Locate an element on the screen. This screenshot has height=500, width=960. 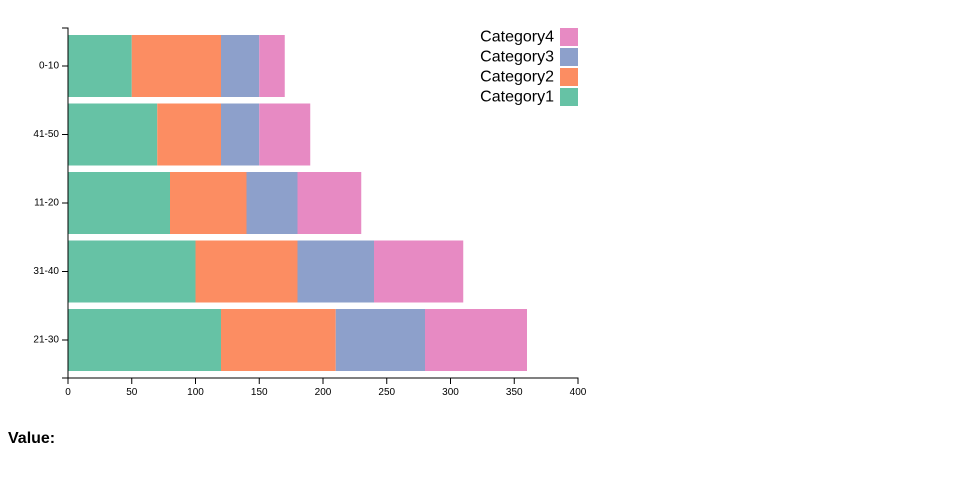
bar-11-20-category3 is located at coordinates (272, 203).